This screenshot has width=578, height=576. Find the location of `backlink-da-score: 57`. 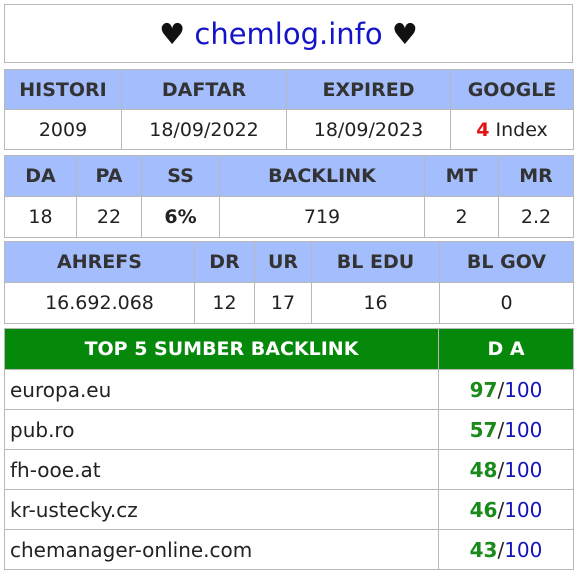

backlink-da-score: 57 is located at coordinates (483, 429).